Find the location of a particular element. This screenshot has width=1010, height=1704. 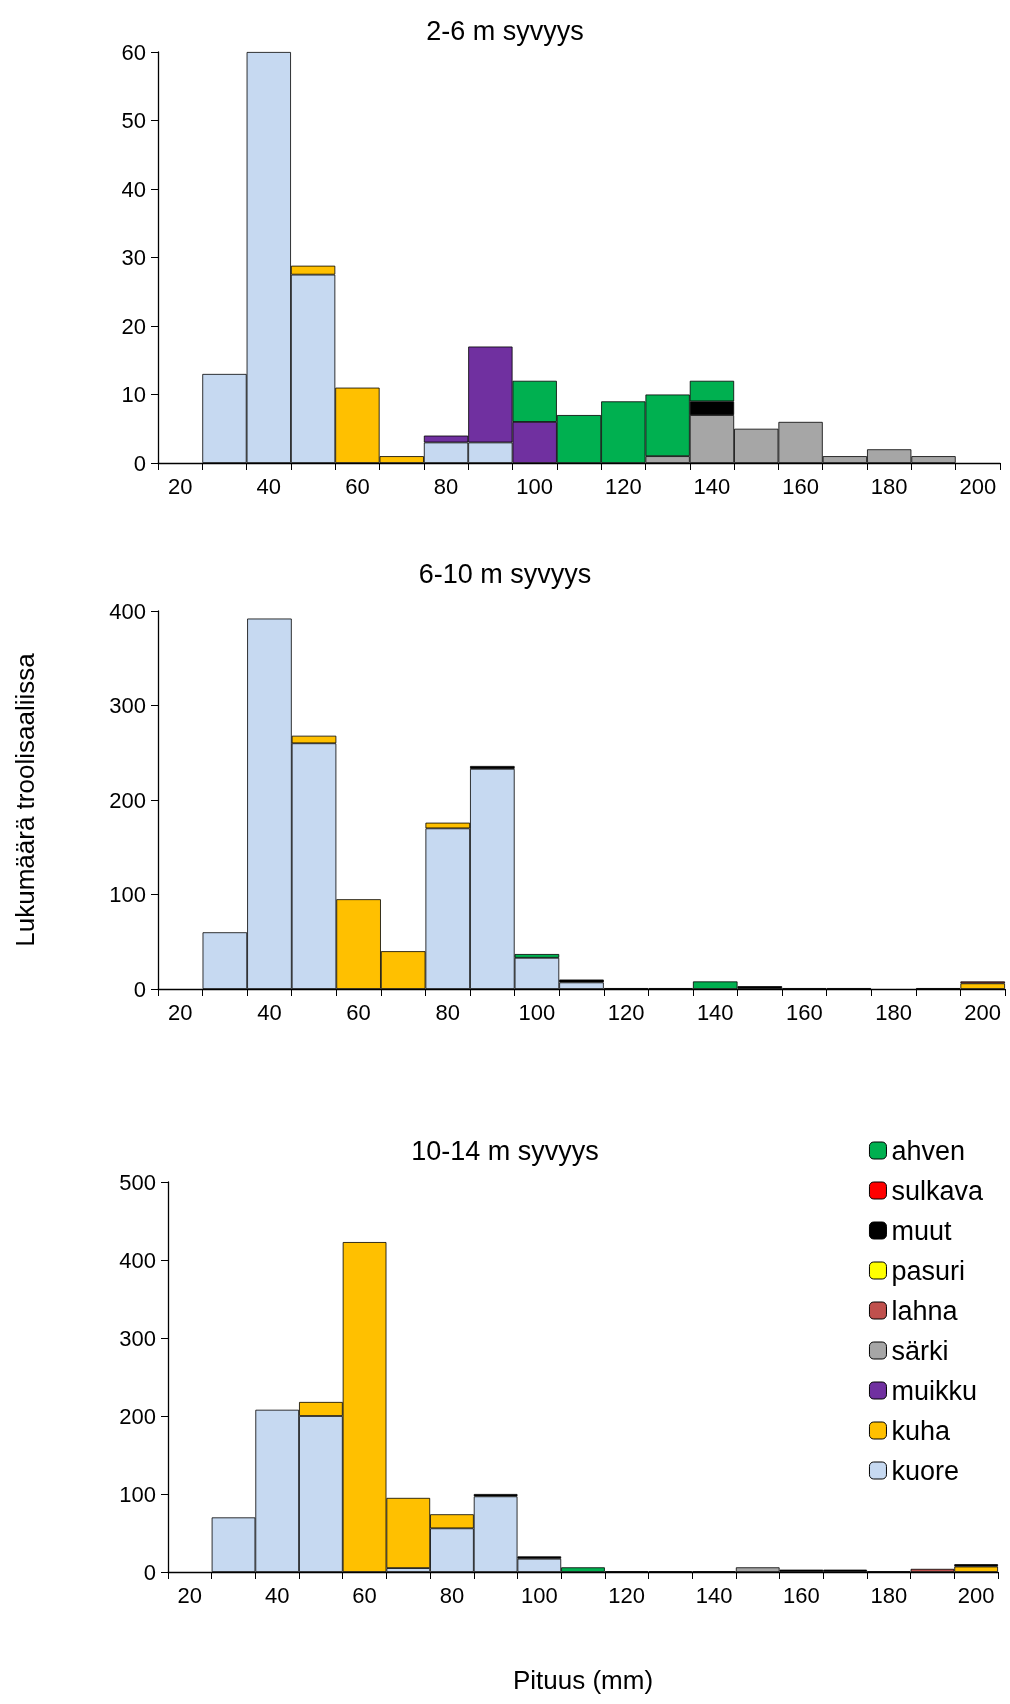

chart-title: 6-10 m syvyys is located at coordinates (505, 573).